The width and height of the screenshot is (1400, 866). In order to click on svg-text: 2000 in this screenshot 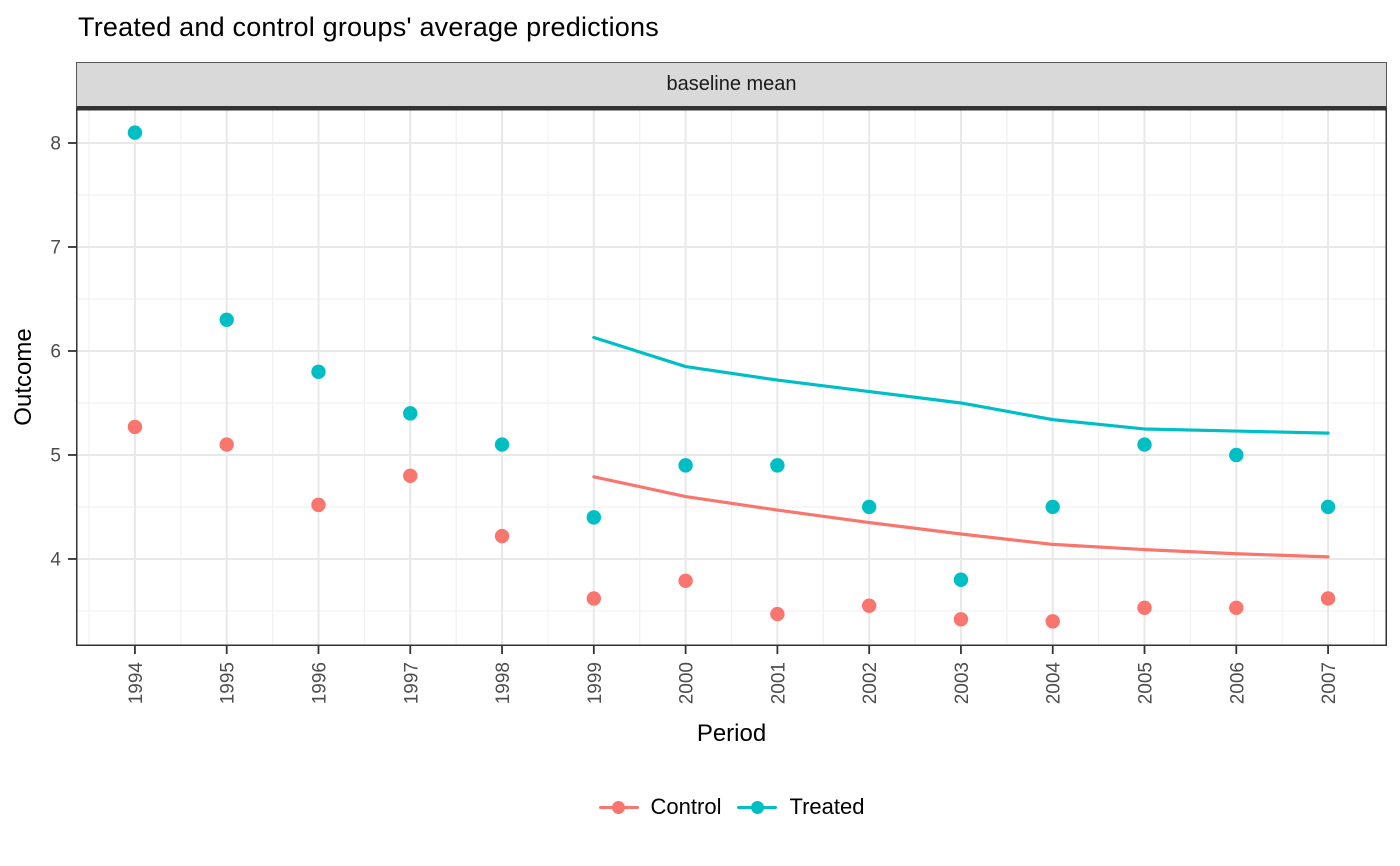, I will do `click(687, 683)`.